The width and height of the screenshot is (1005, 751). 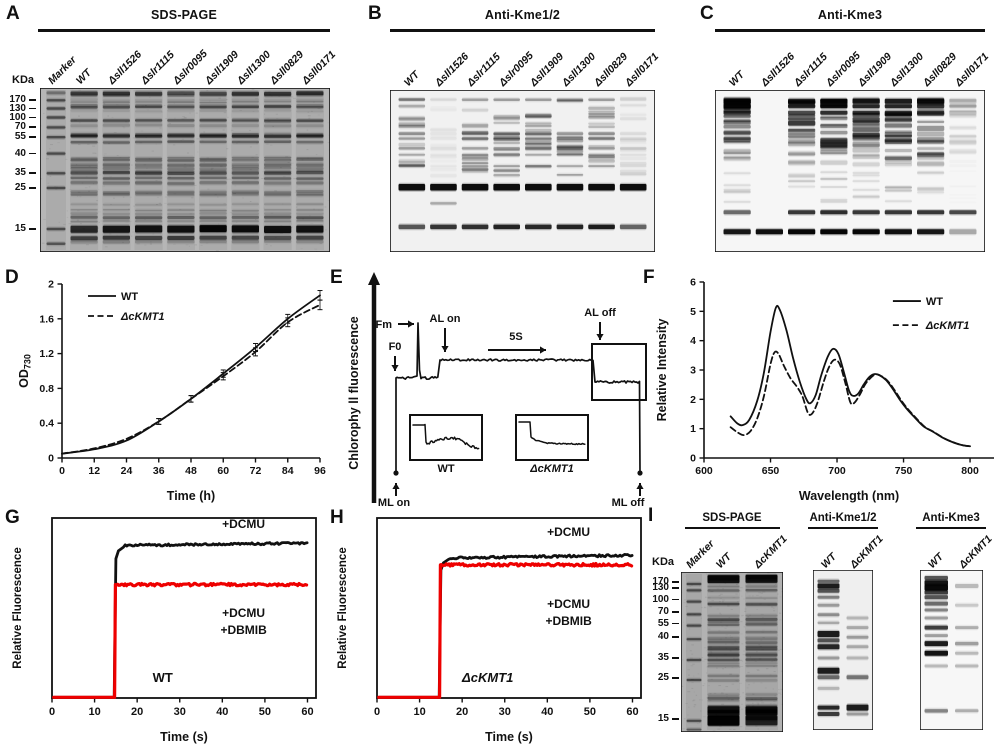 What do you see at coordinates (375, 13) in the screenshot?
I see `panel-letter-b: B` at bounding box center [375, 13].